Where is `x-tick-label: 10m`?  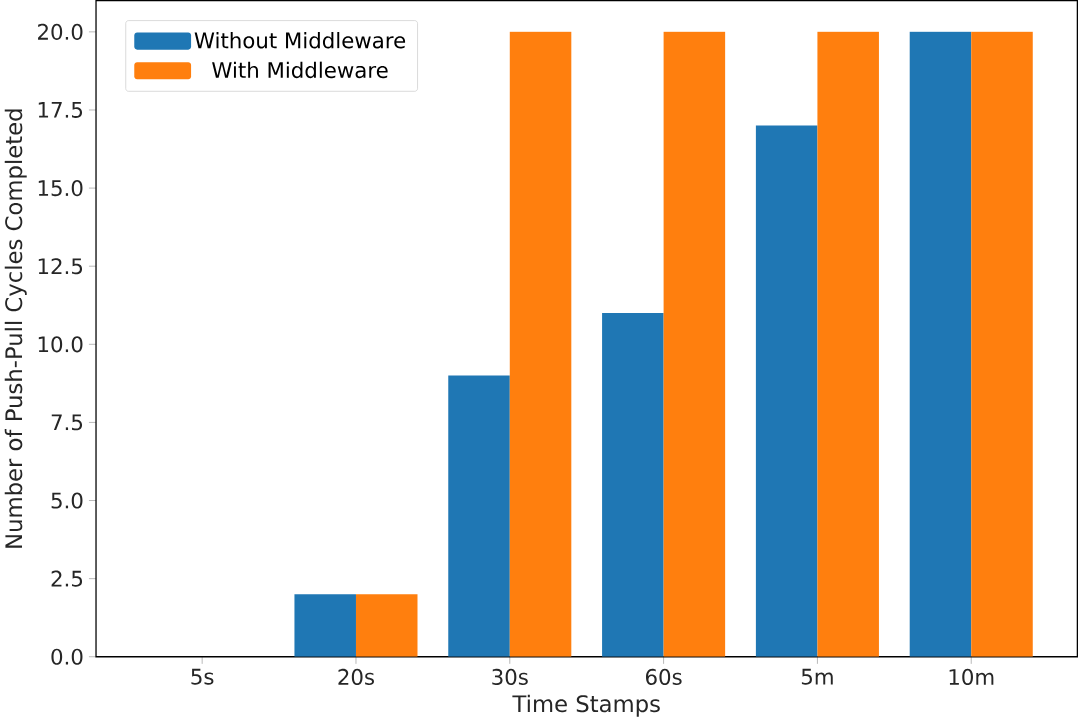
x-tick-label: 10m is located at coordinates (971, 676).